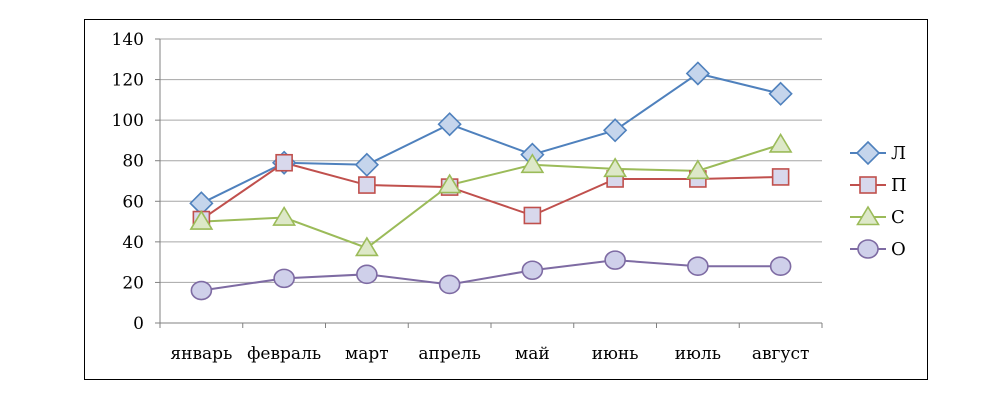 The height and width of the screenshot is (413, 1000). What do you see at coordinates (781, 354) in the screenshot?
I see `x-tick-label: август` at bounding box center [781, 354].